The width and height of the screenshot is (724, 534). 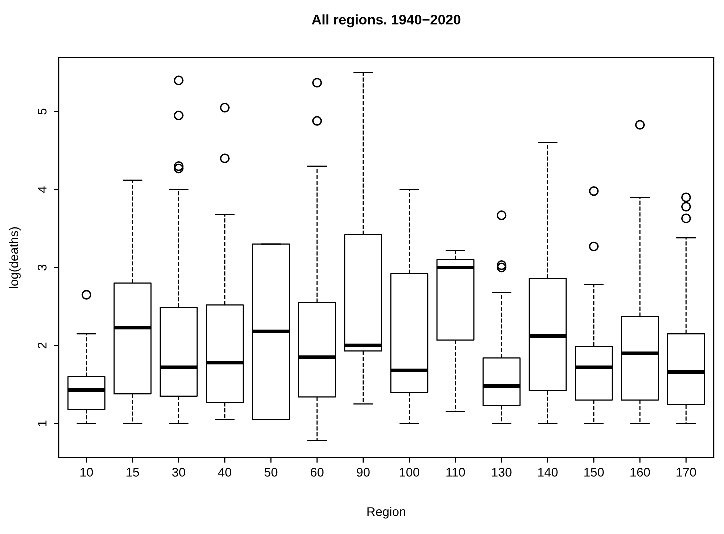 What do you see at coordinates (502, 472) in the screenshot?
I see `x-tick-label: 130` at bounding box center [502, 472].